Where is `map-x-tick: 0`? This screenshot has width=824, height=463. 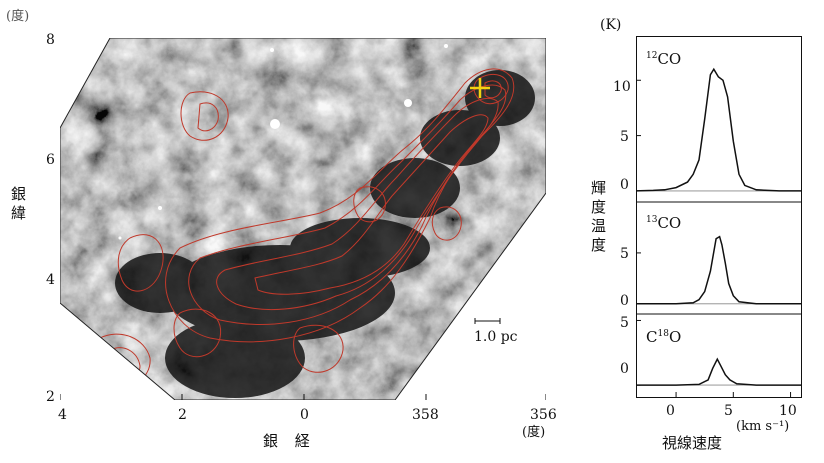 map-x-tick: 0 is located at coordinates (304, 415).